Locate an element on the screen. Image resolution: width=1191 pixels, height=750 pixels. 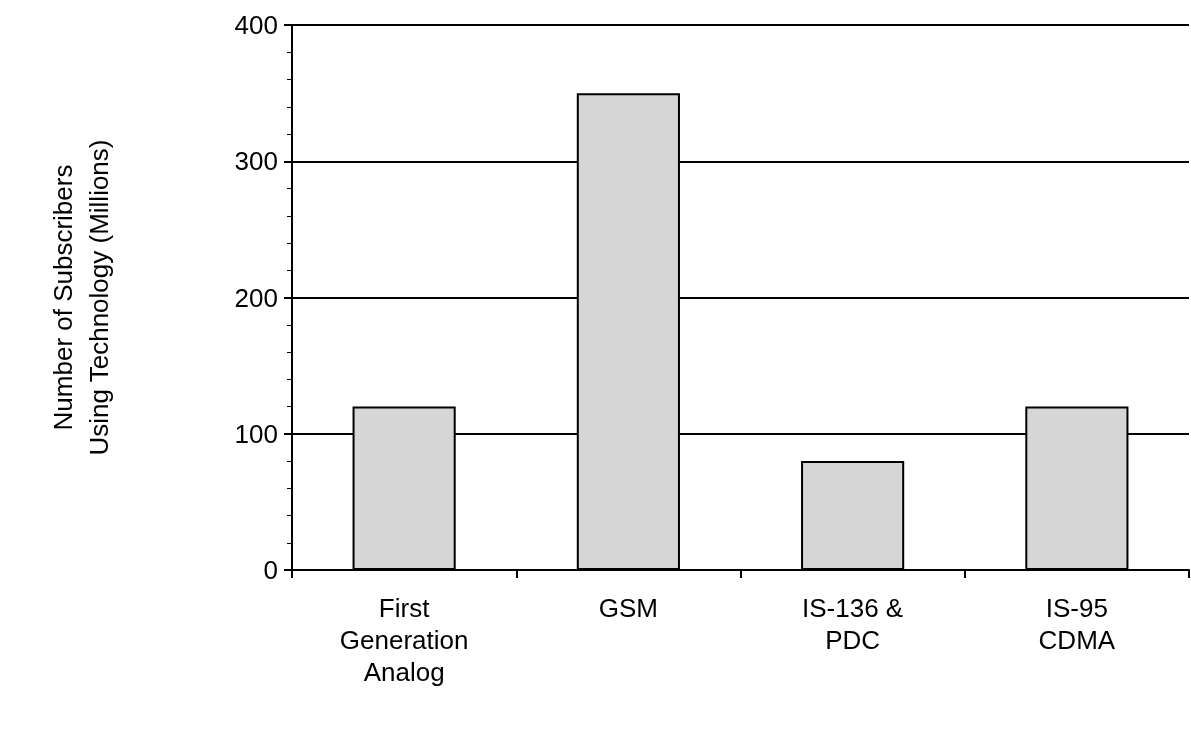
y-tick-label: 100 is located at coordinates (256, 433).